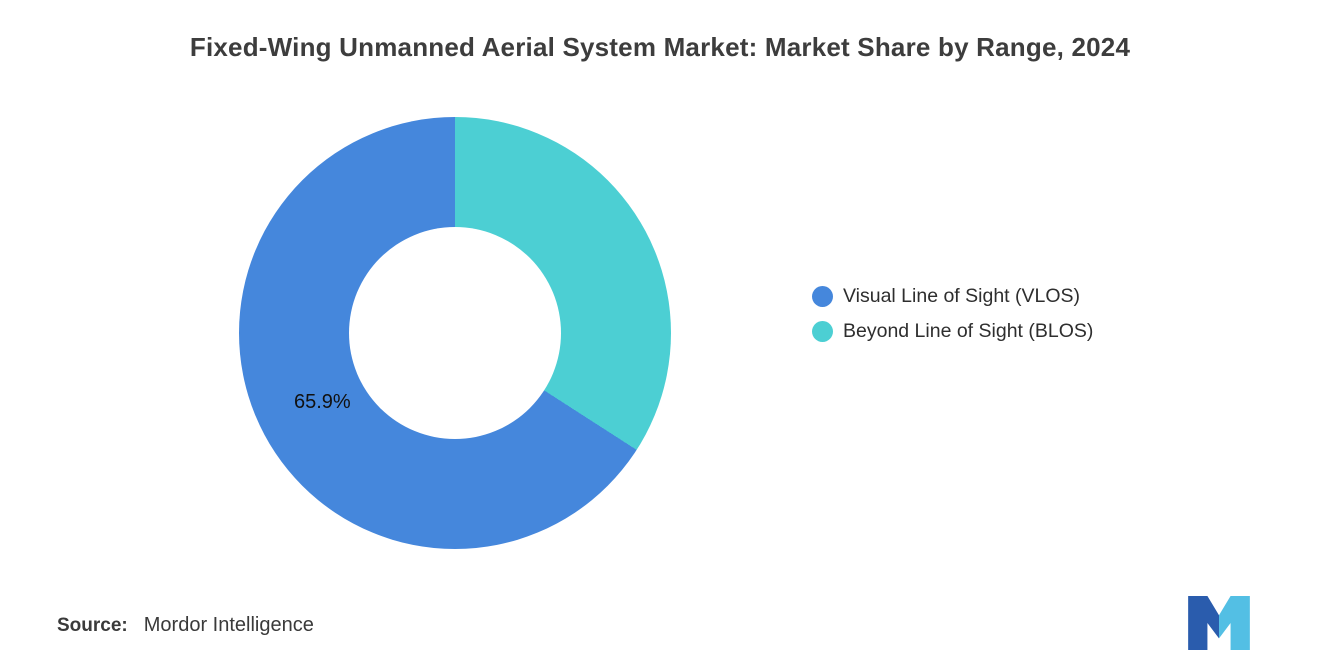 This screenshot has height=665, width=1320. What do you see at coordinates (92, 625) in the screenshot?
I see `source-label: Source:` at bounding box center [92, 625].